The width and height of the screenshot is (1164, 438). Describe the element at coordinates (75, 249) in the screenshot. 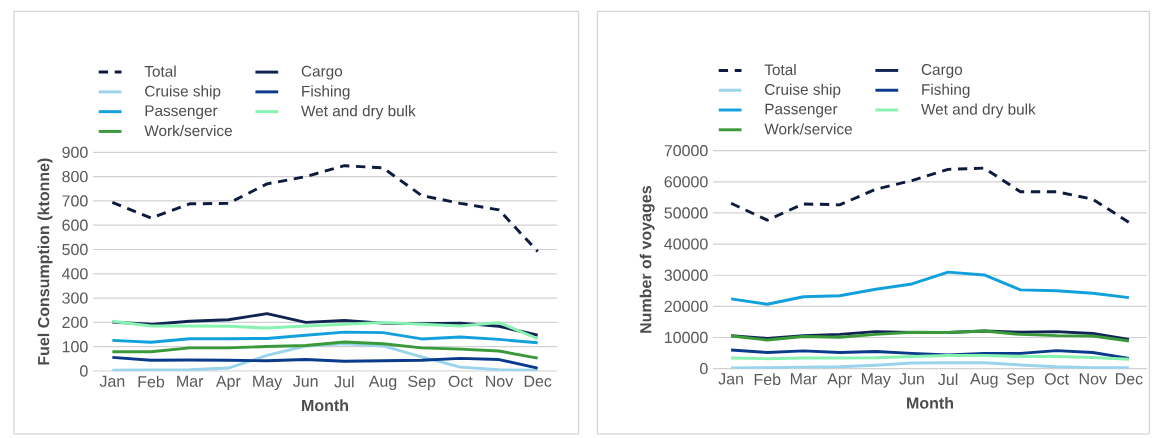

I see `y-tick-label: 500` at that location.